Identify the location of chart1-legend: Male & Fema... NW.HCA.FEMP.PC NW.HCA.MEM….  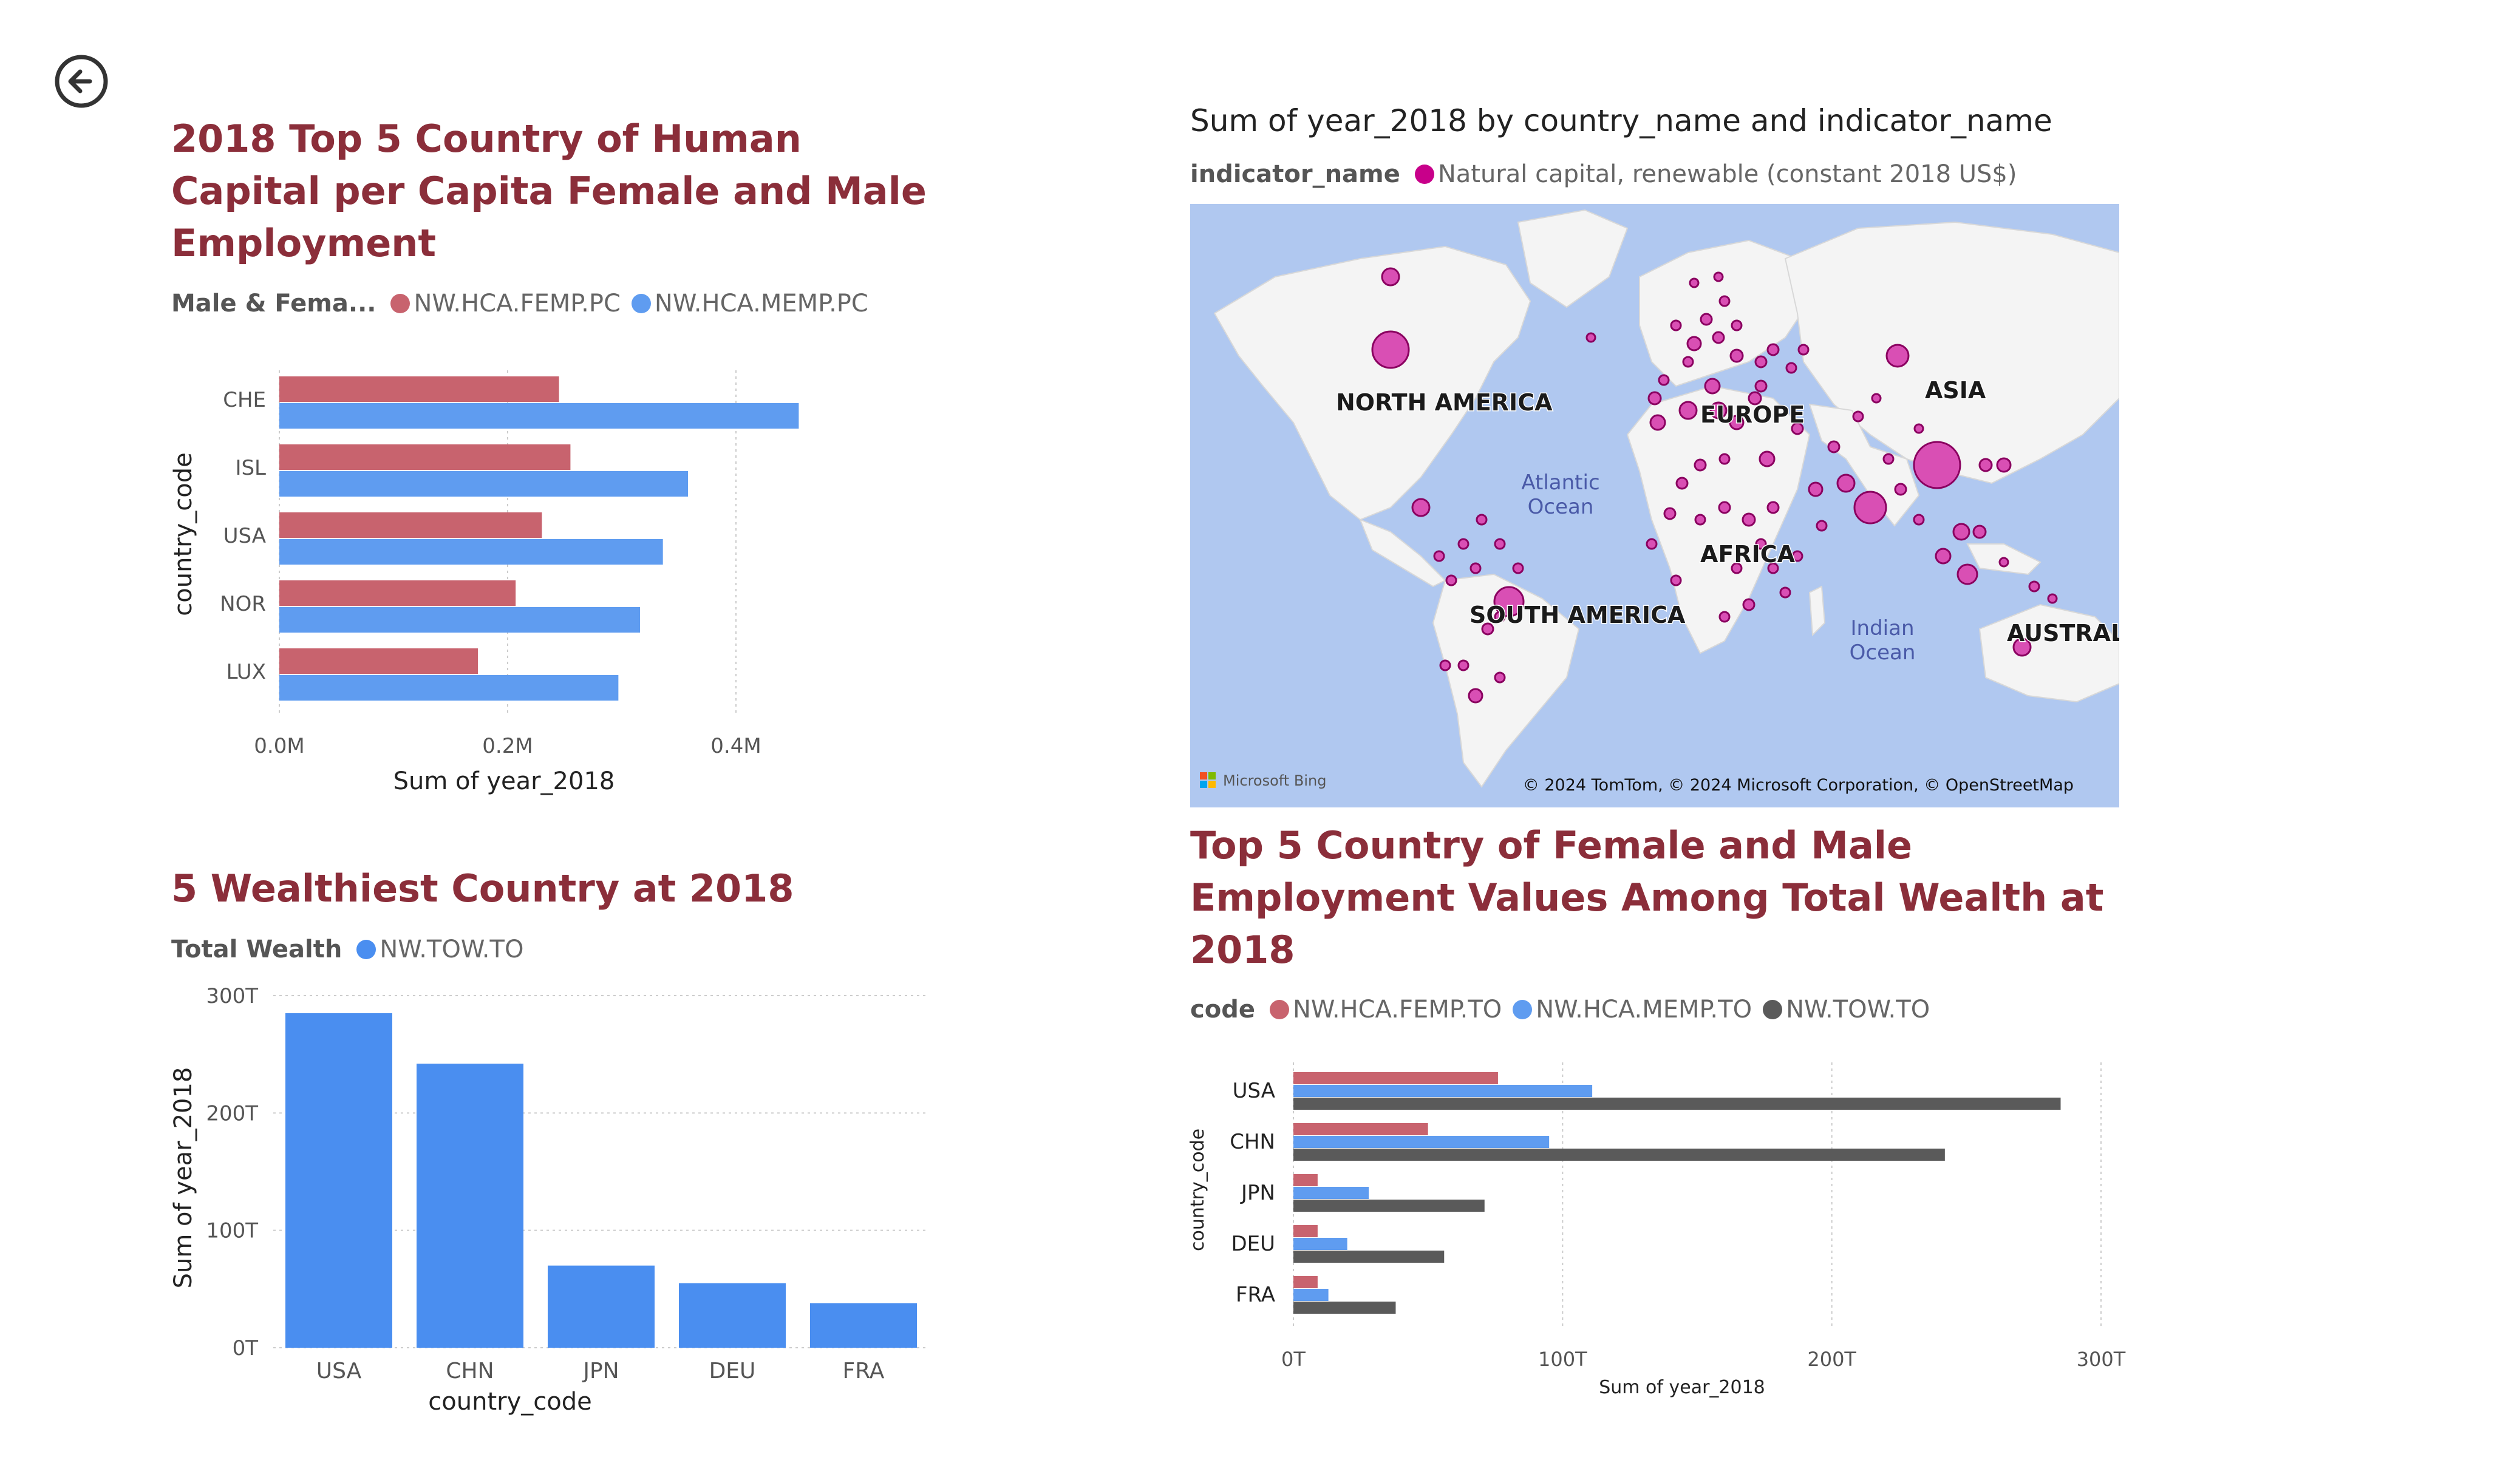
(525, 304).